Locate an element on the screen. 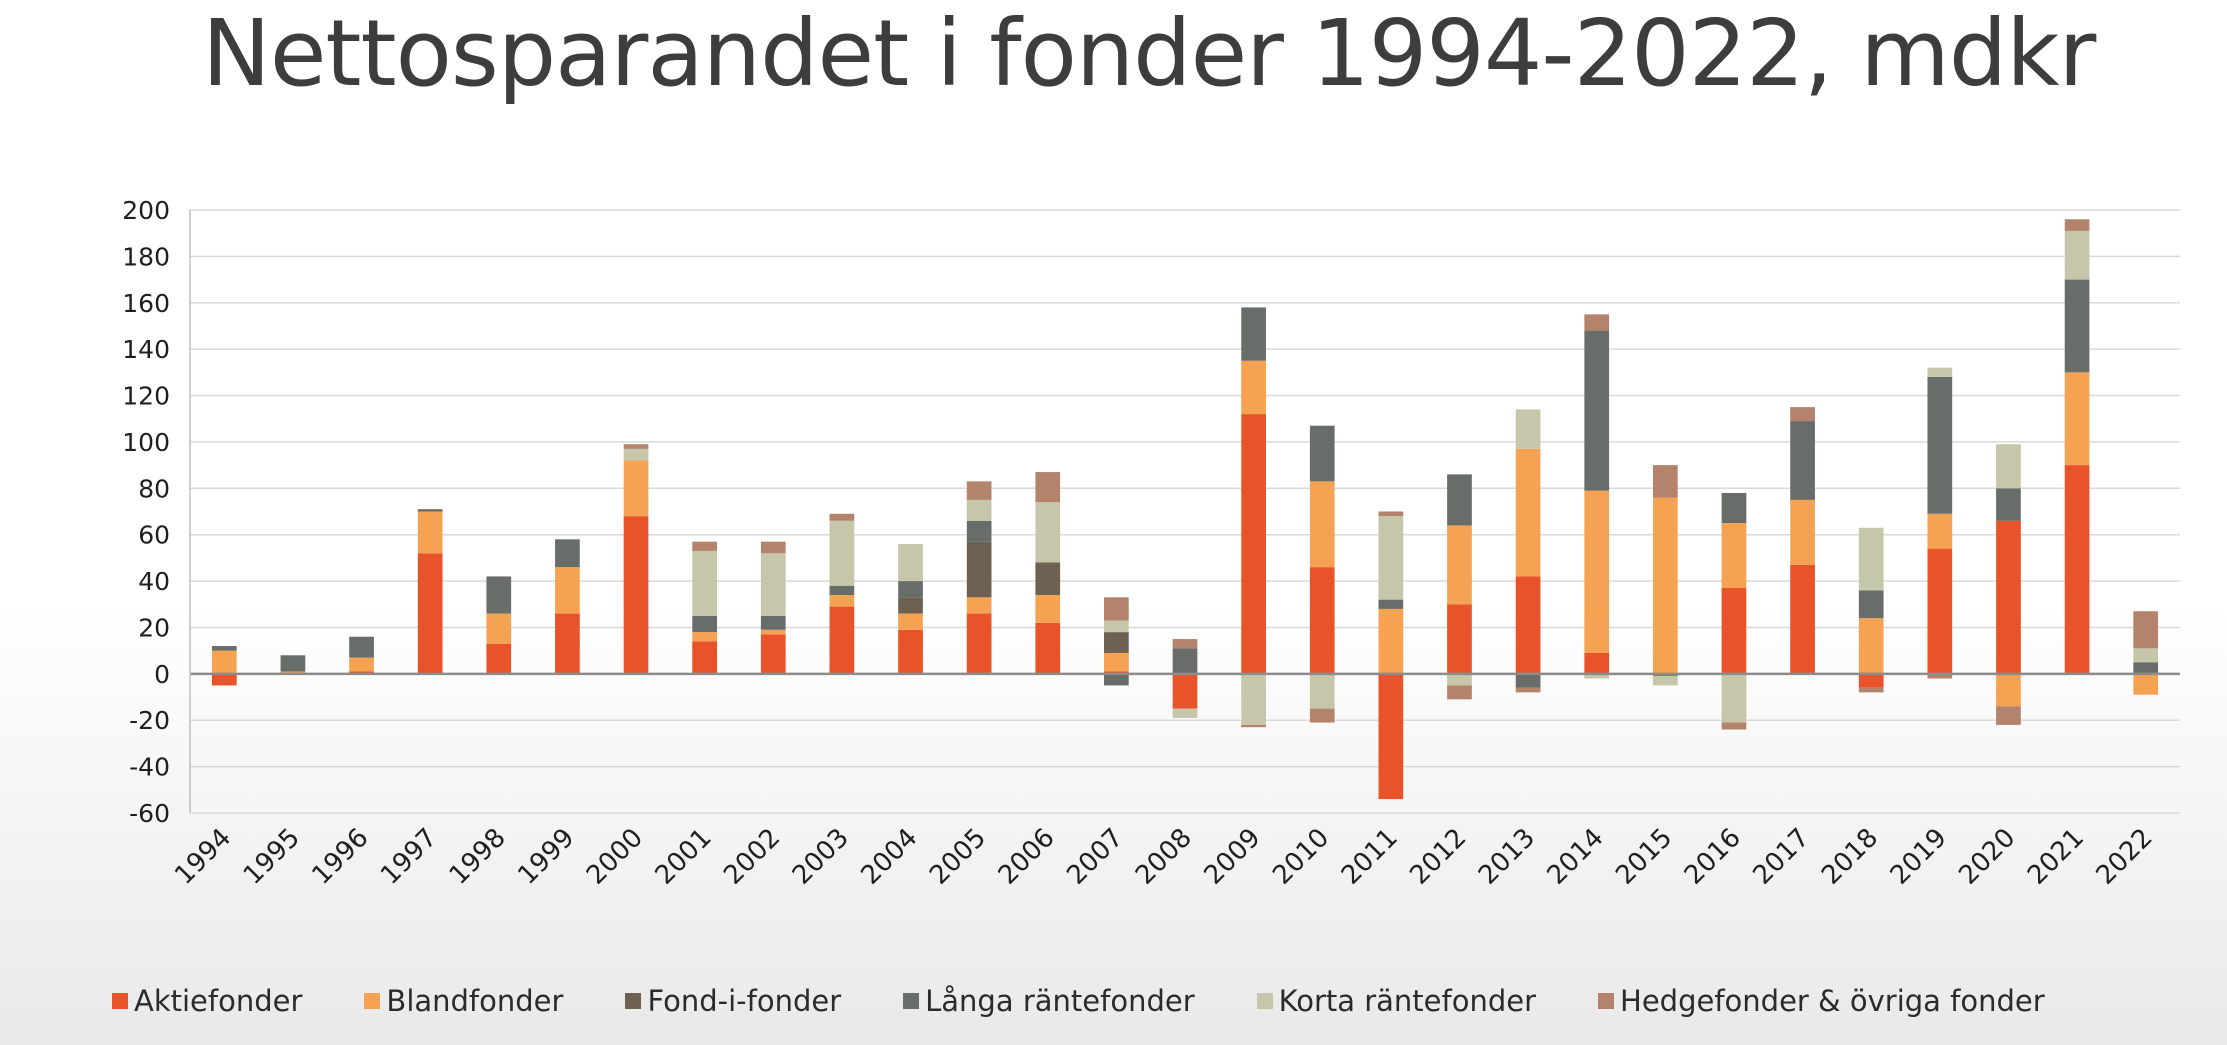  x-tick-label: 2012 is located at coordinates (1438, 857).